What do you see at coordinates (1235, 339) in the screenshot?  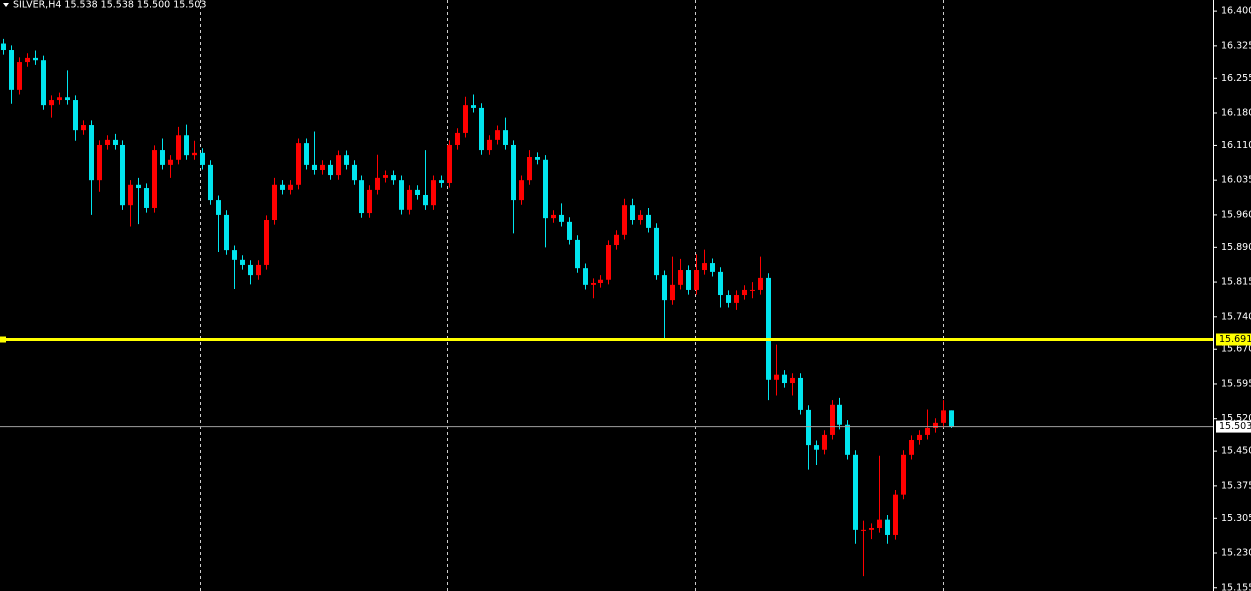 I see `level-label: 15.691` at bounding box center [1235, 339].